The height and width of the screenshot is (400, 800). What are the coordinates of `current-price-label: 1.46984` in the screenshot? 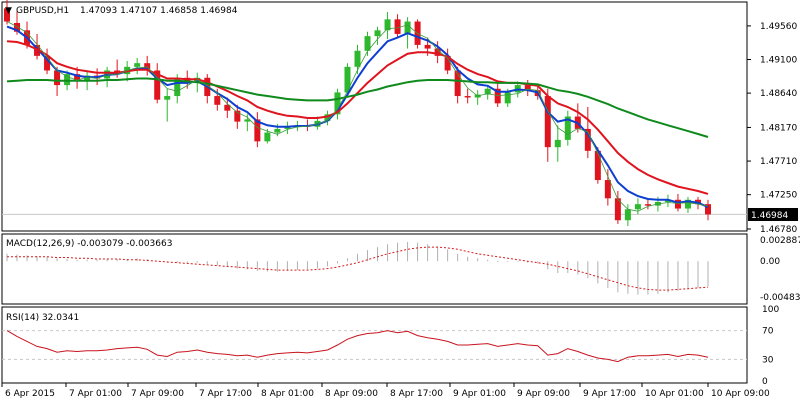 It's located at (769, 216).